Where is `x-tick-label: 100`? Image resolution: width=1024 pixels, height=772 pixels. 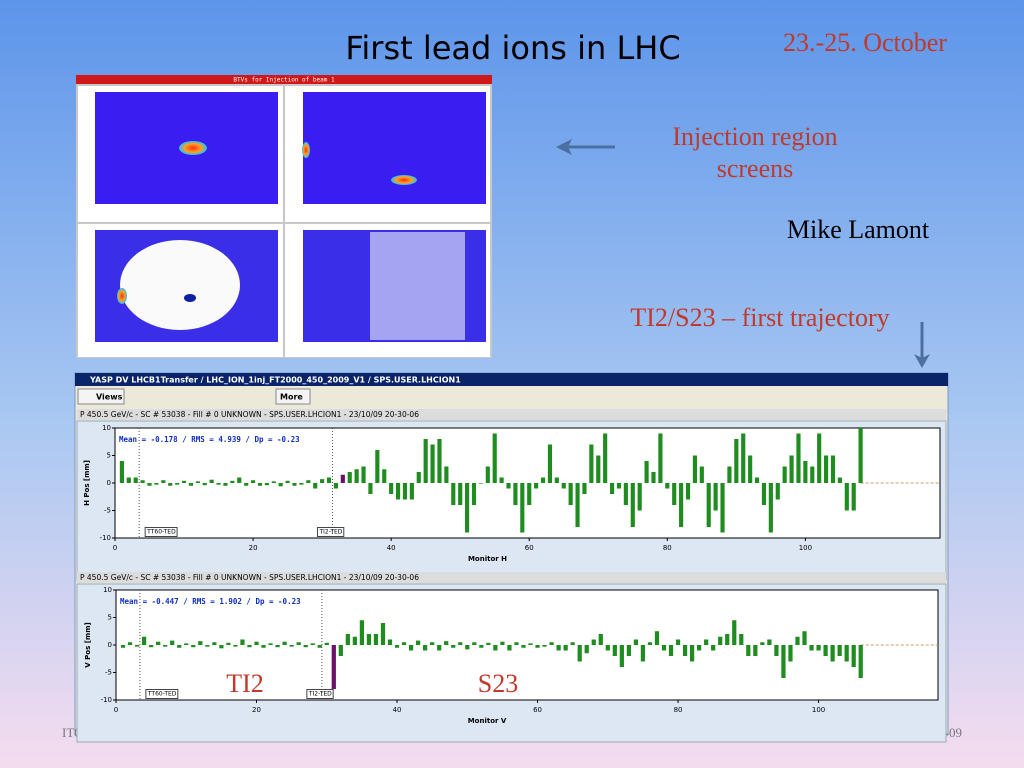
x-tick-label: 100 is located at coordinates (818, 710).